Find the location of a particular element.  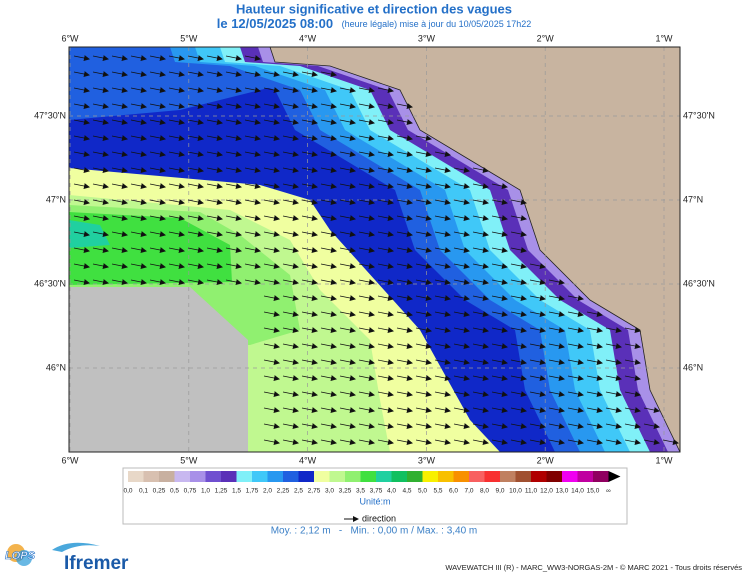

colorbar-label: 1,0 is located at coordinates (205, 491).